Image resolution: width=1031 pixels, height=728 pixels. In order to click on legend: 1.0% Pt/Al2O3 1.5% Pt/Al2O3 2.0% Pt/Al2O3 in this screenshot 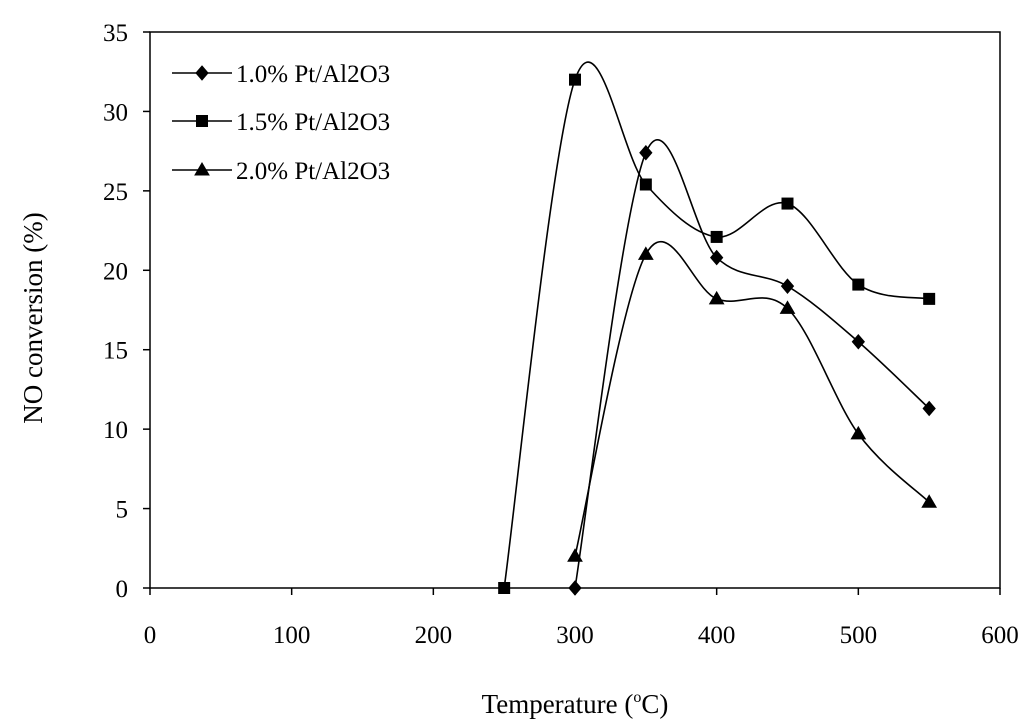, I will do `click(281, 123)`.